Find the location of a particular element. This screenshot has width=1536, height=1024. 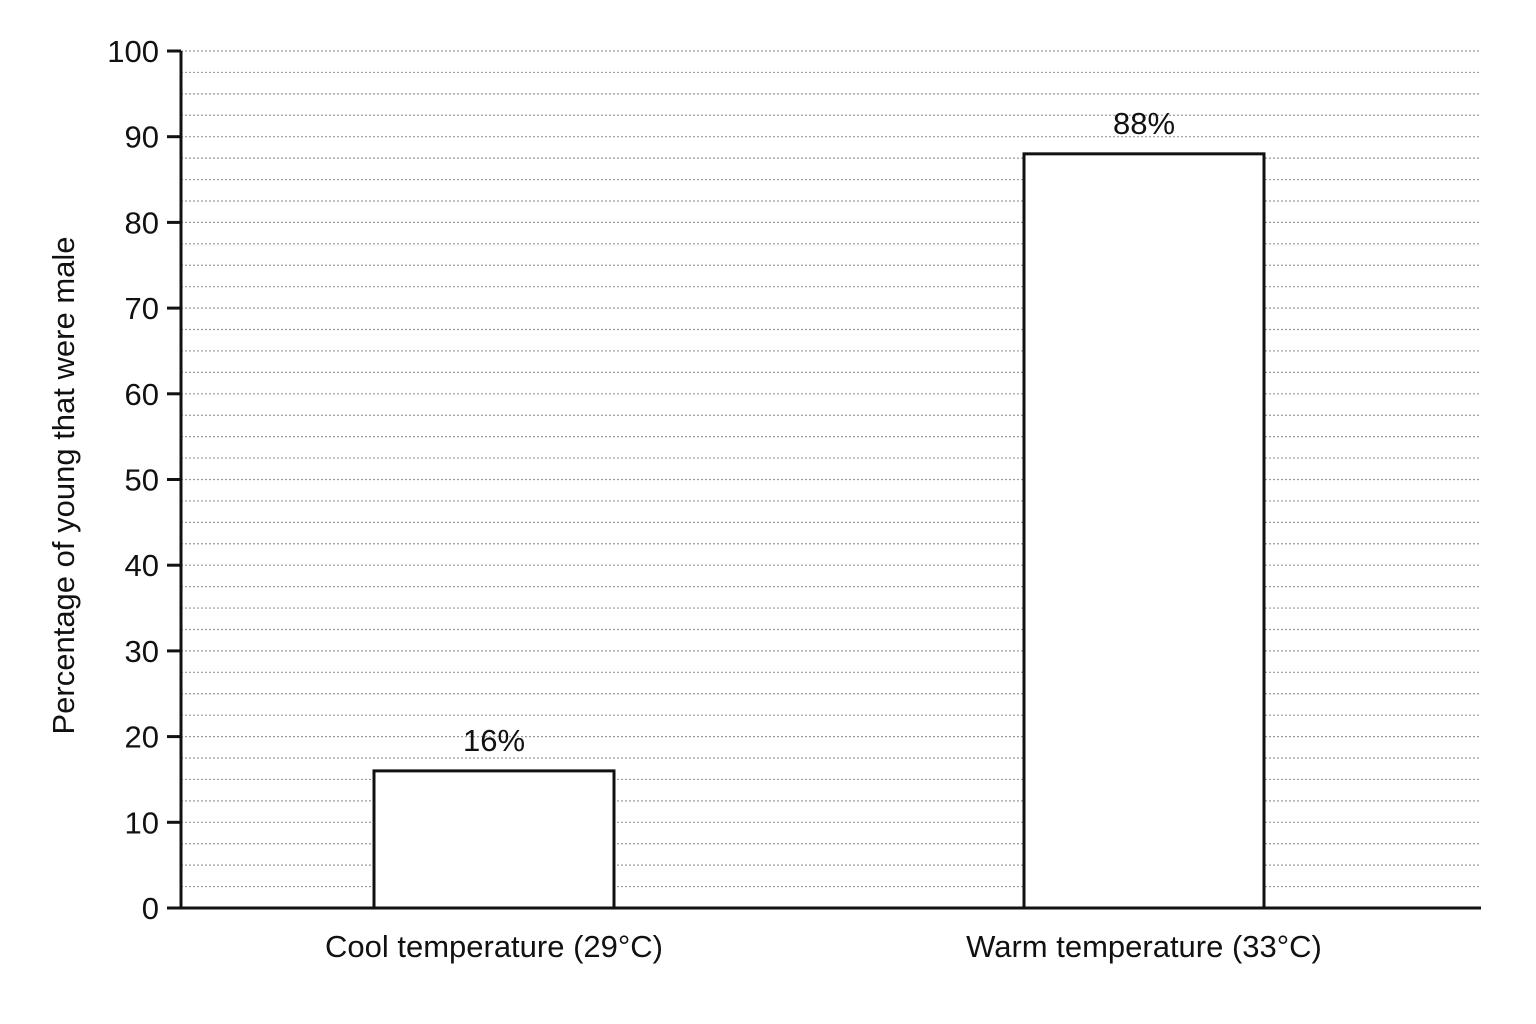

y-tick-label: 0 is located at coordinates (150, 908).